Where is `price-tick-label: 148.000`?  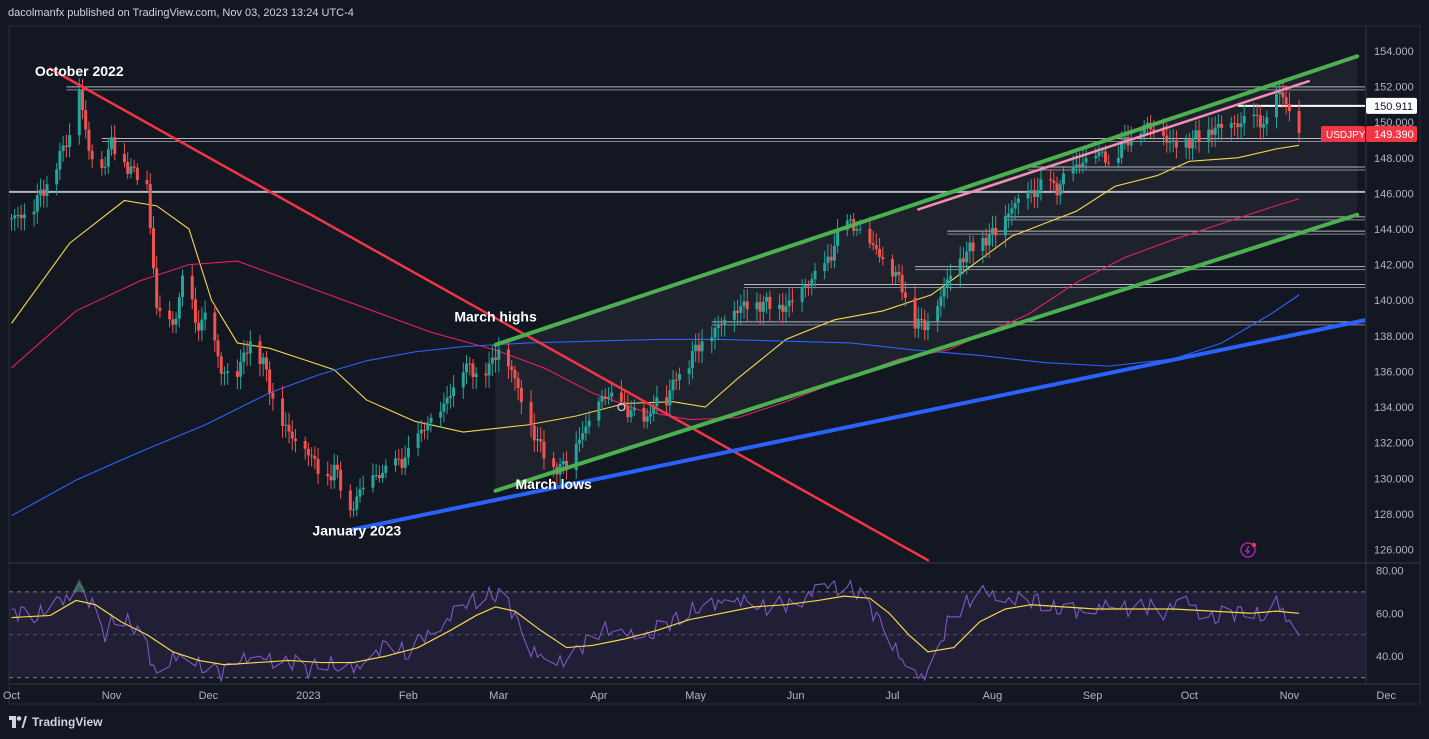 price-tick-label: 148.000 is located at coordinates (1394, 159).